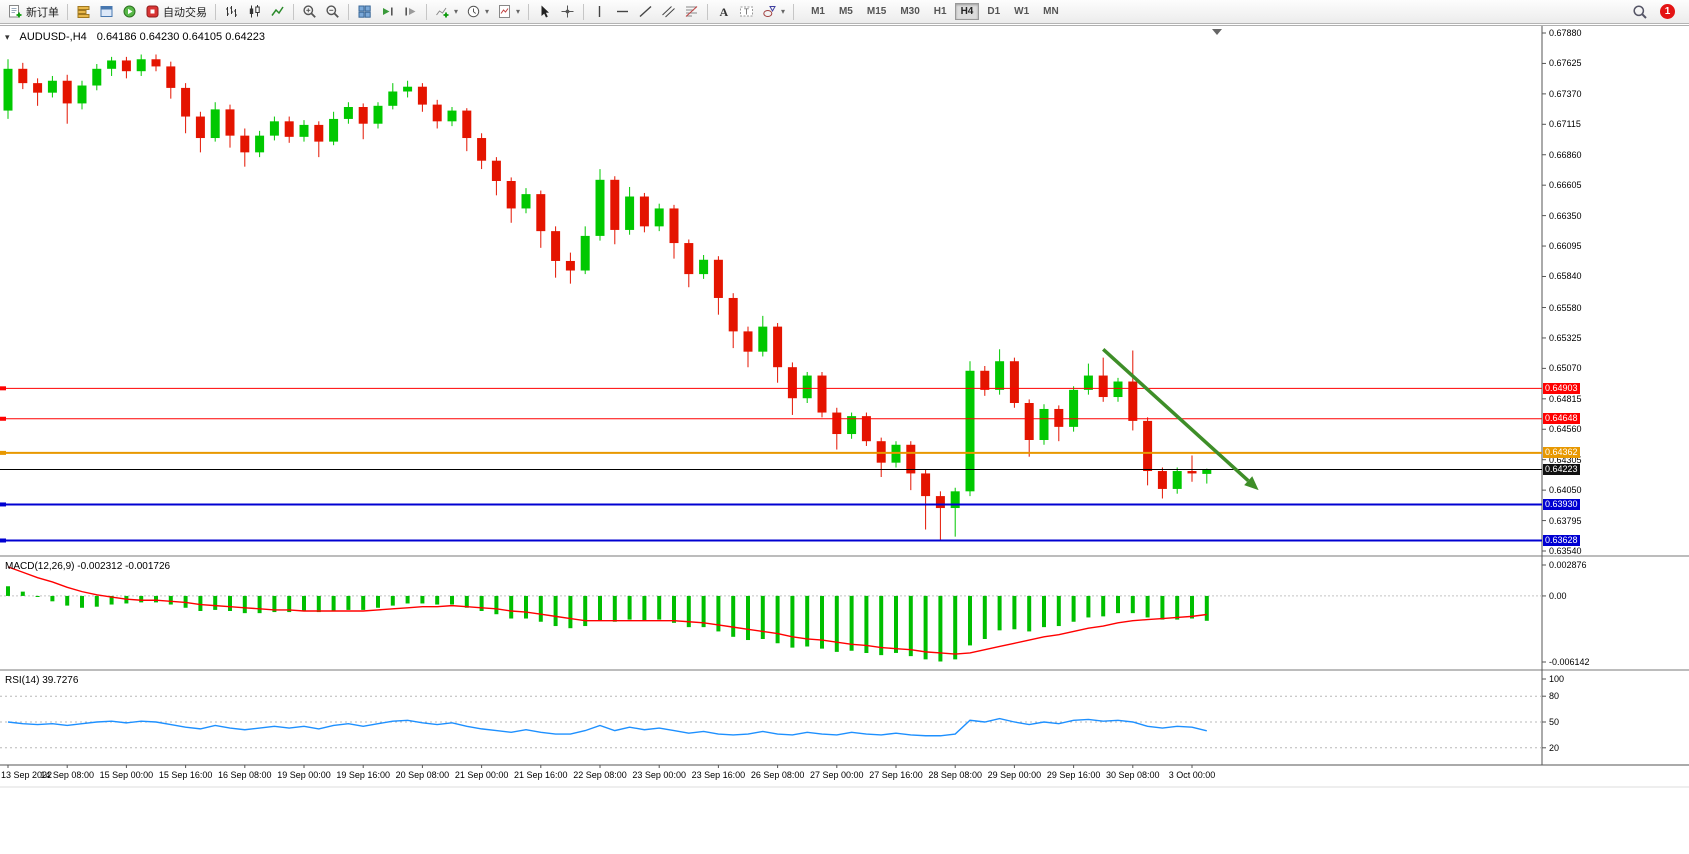 Image resolution: width=1689 pixels, height=854 pixels. What do you see at coordinates (994, 11) in the screenshot?
I see `timeframe-d1: D1` at bounding box center [994, 11].